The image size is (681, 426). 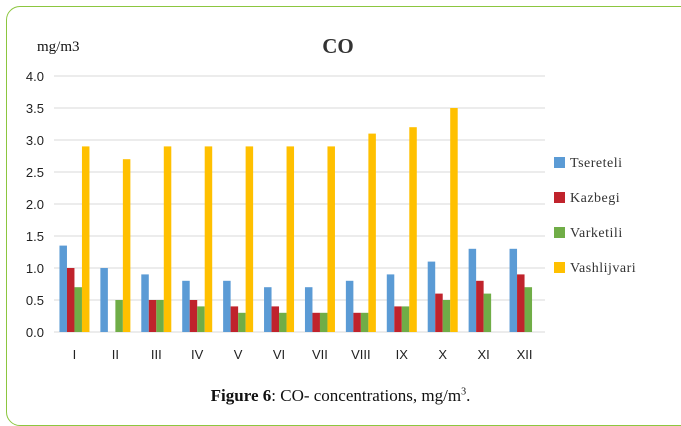 I want to click on chart-title: CO, so click(x=338, y=46).